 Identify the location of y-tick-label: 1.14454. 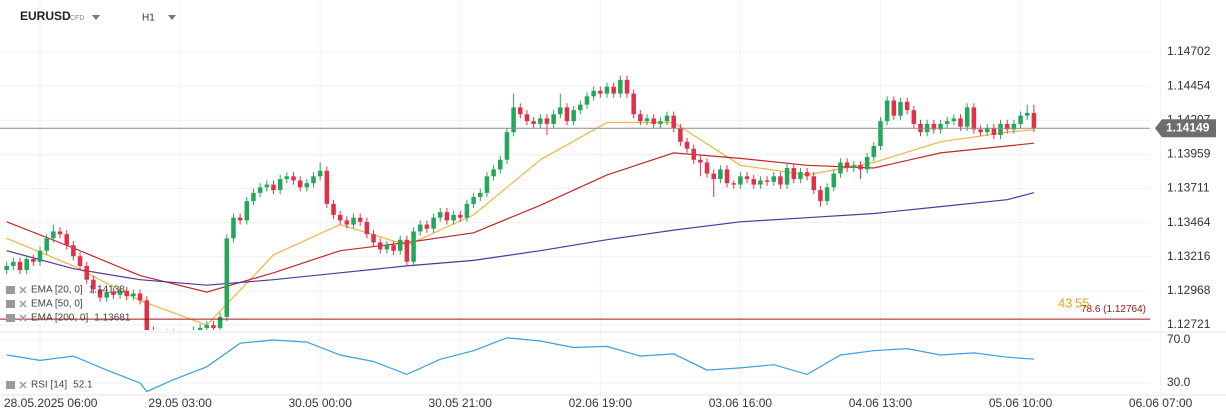
(1189, 85).